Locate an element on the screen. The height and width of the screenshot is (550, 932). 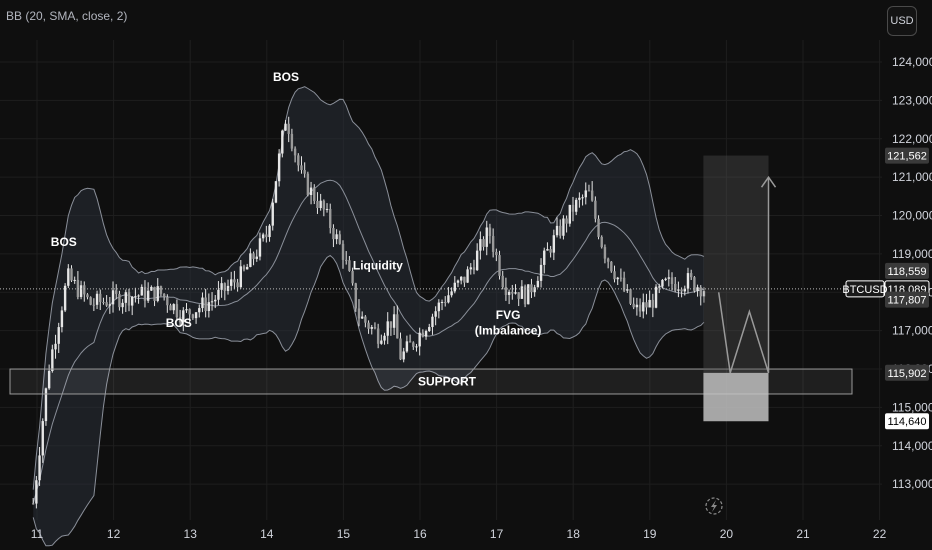
y-tick-label: 120,000 is located at coordinates (912, 216).